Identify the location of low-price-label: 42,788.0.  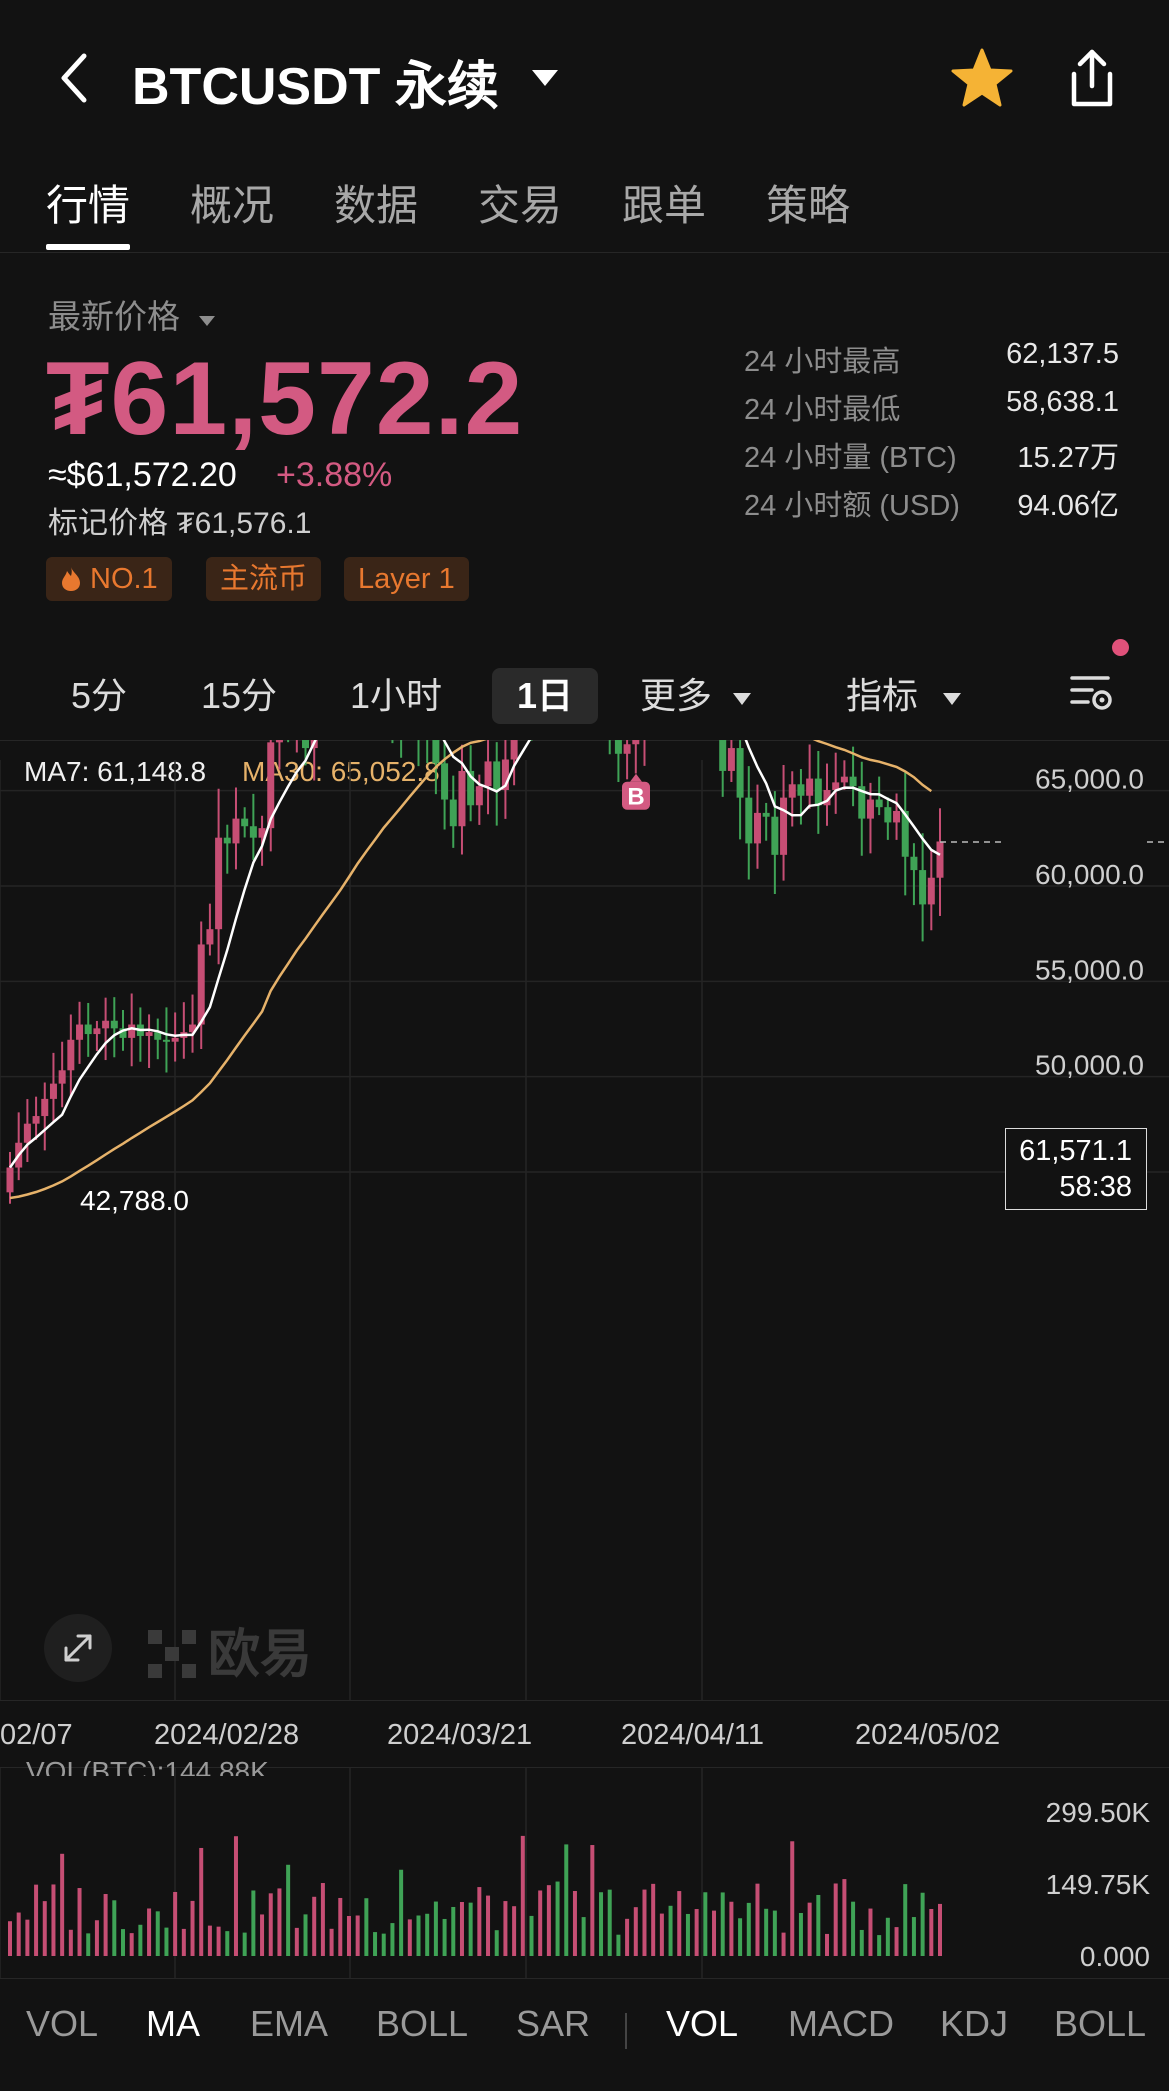
(134, 1200).